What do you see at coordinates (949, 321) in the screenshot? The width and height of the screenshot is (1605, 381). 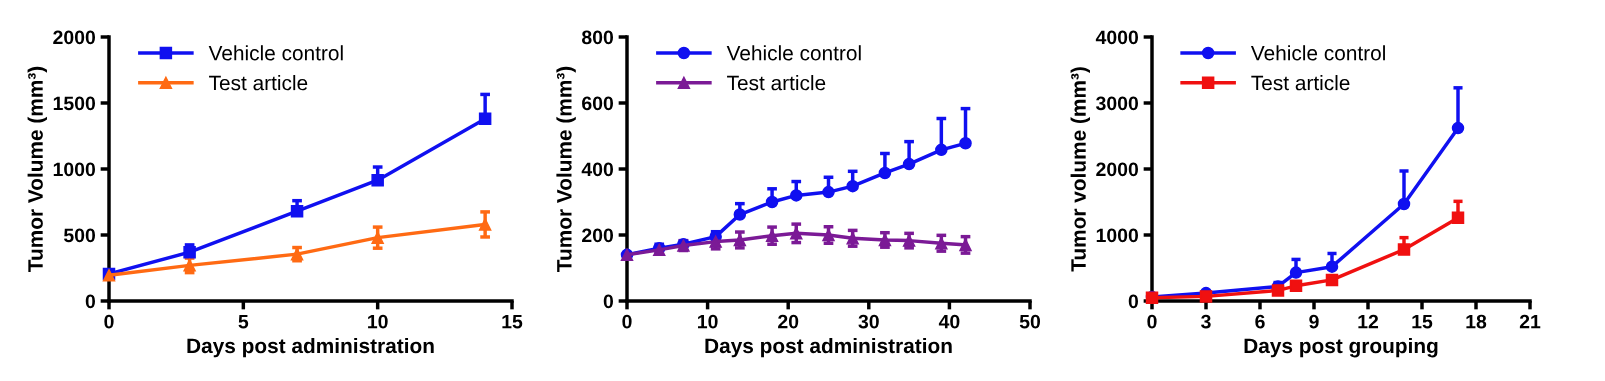 I see `x-tick-label: 40` at bounding box center [949, 321].